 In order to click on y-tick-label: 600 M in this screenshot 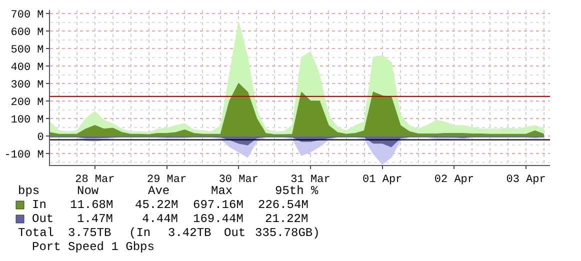, I will do `click(27, 32)`.